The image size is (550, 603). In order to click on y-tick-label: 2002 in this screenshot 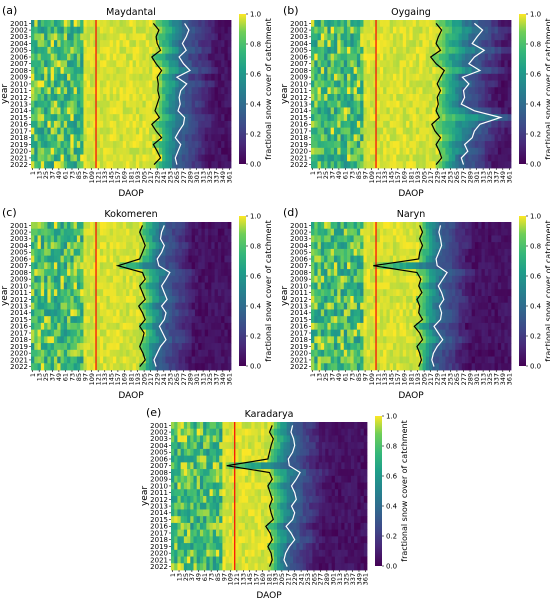, I will do `click(19, 232)`.